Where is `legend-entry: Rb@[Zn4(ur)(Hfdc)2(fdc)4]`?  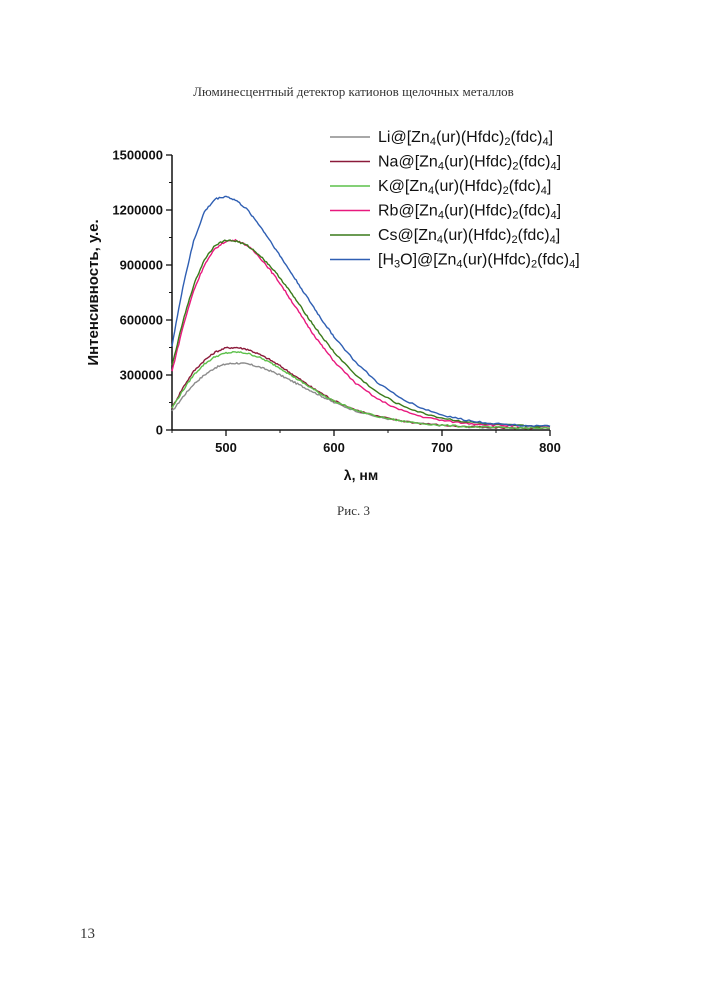
legend-entry: Rb@[Zn4(ur)(Hfdc)2(fdc)4] is located at coordinates (469, 212).